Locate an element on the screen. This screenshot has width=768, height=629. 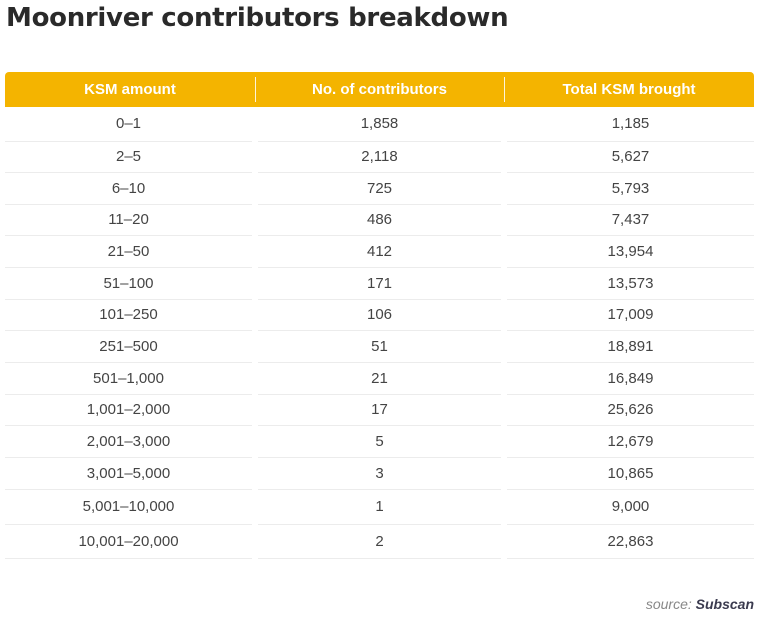
cell-total-ksm: 12,679 is located at coordinates (627, 441).